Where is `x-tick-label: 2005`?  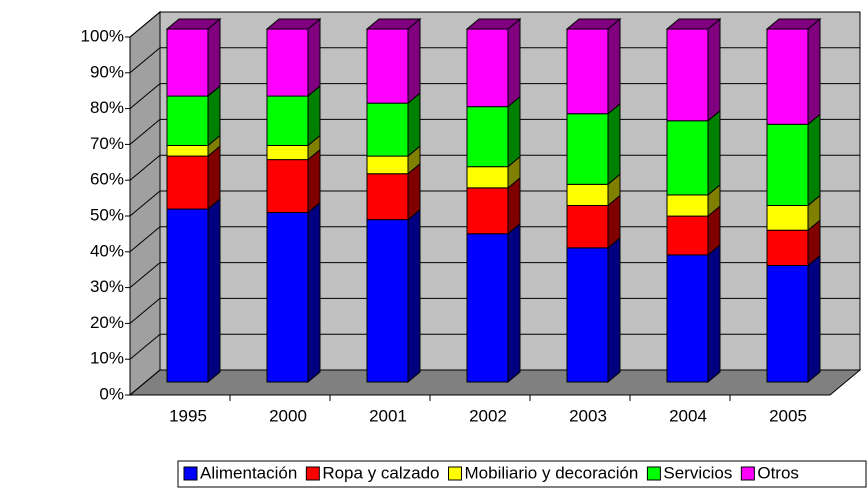
x-tick-label: 2005 is located at coordinates (788, 415).